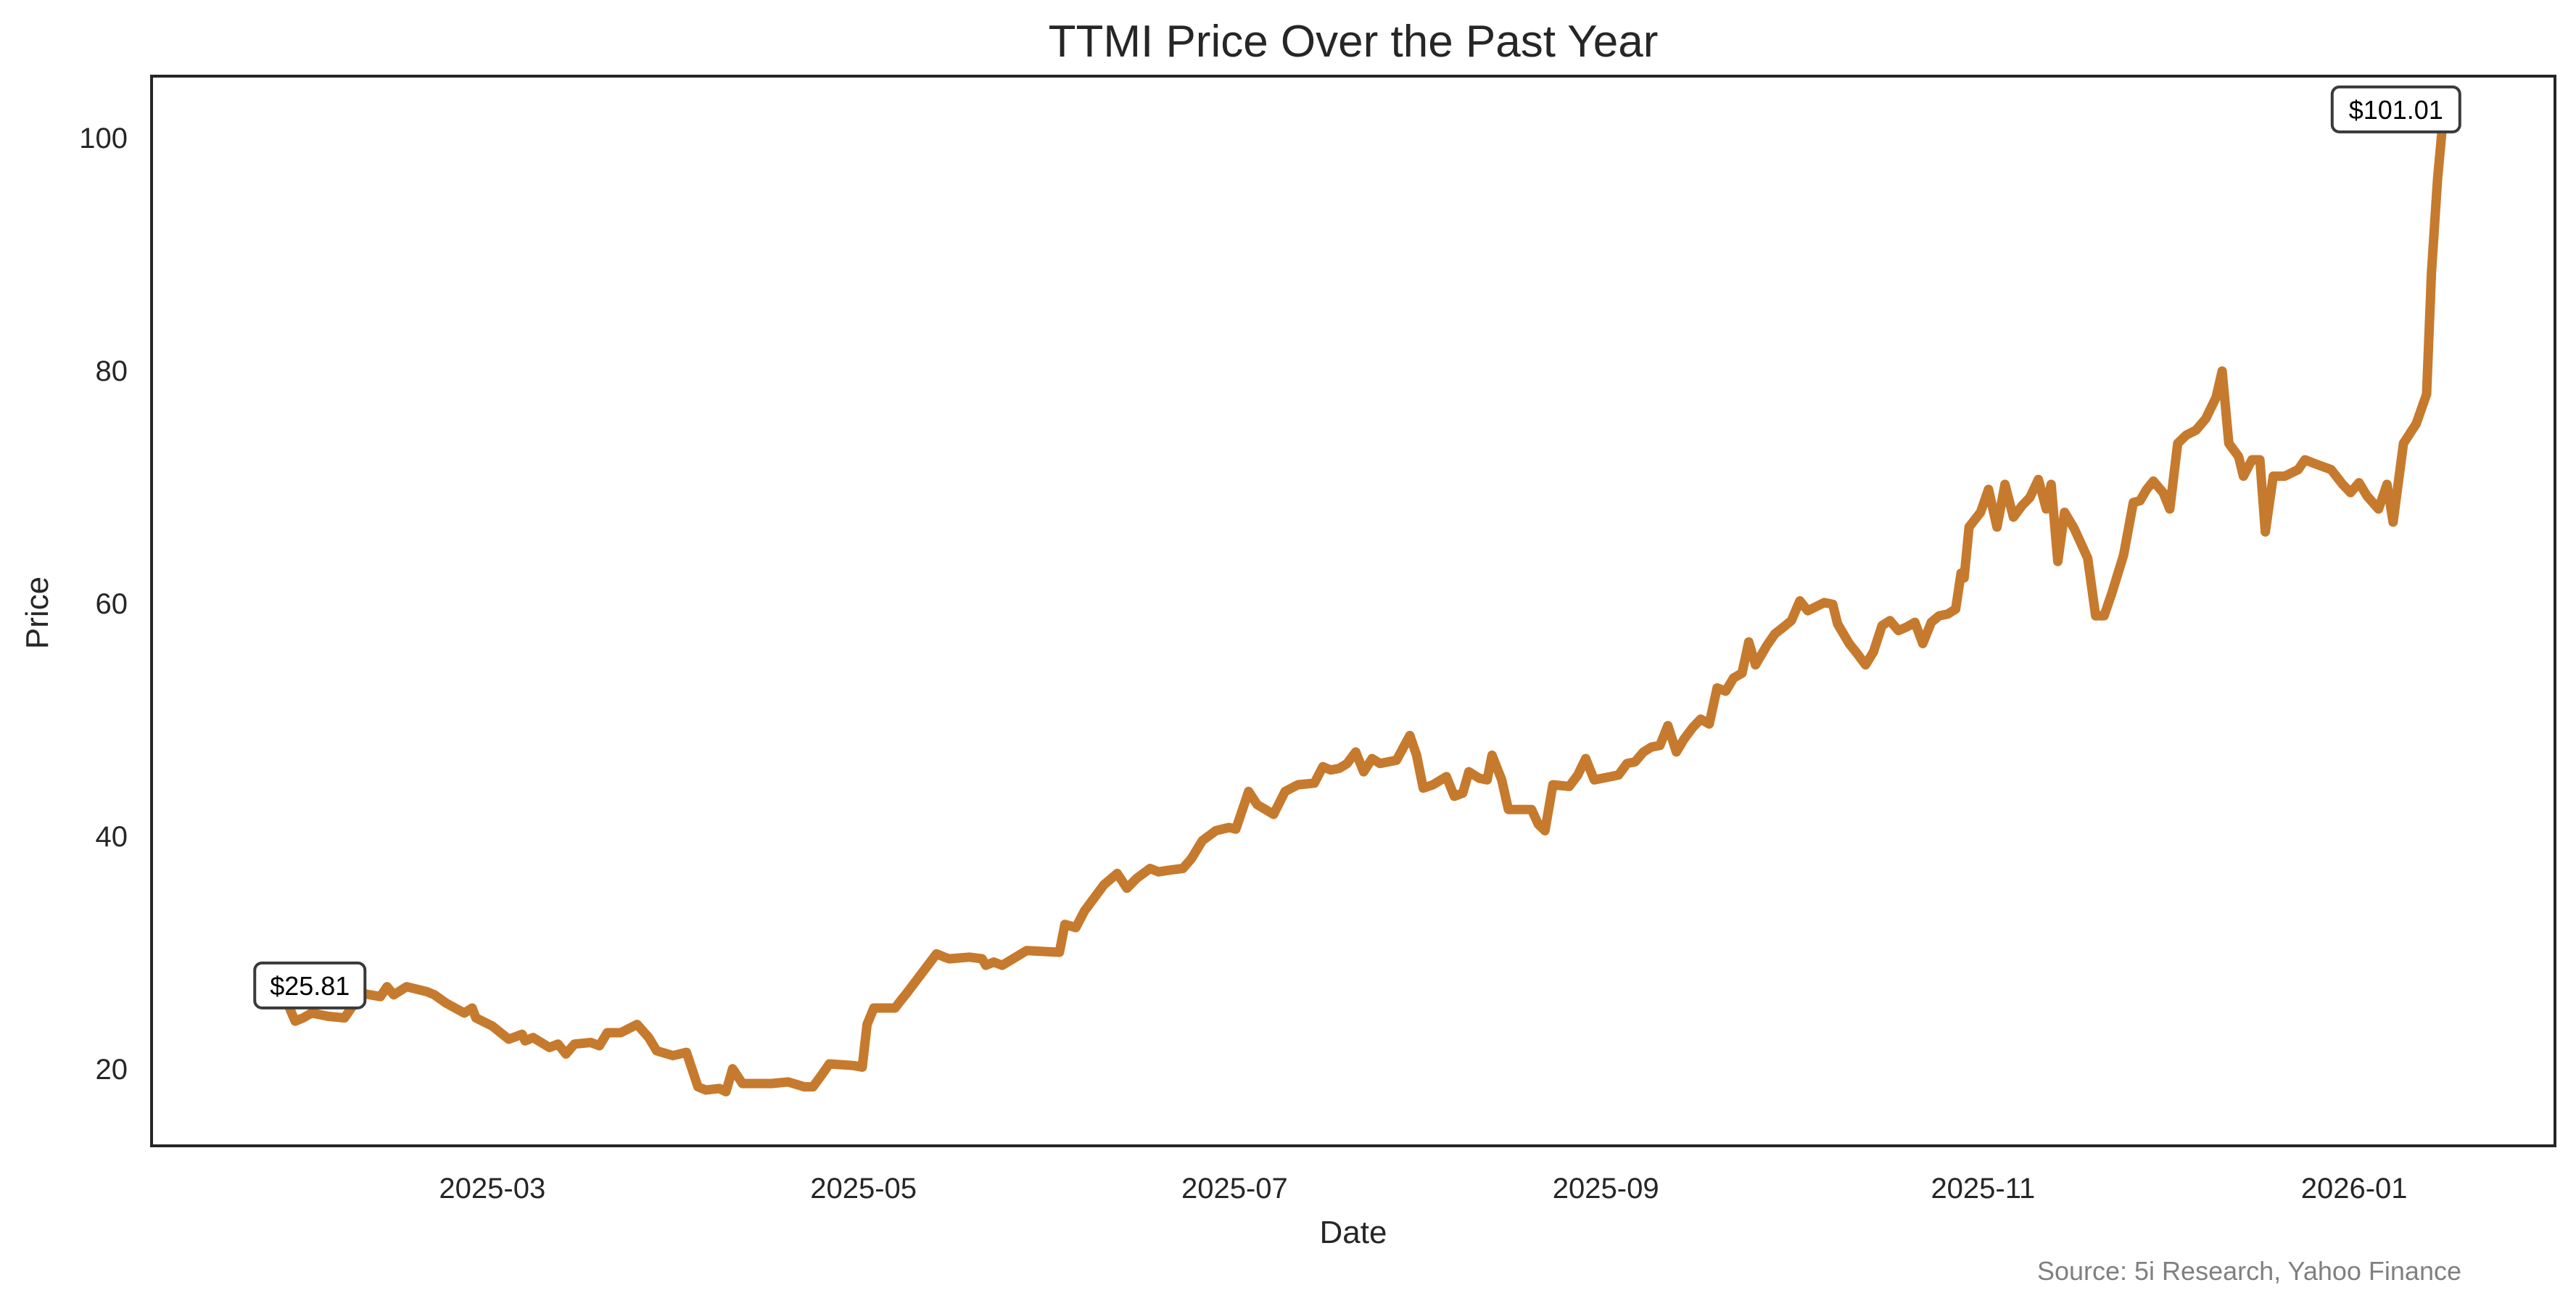 Image resolution: width=2576 pixels, height=1309 pixels. I want to click on price-annotation: $101.01, so click(2395, 109).